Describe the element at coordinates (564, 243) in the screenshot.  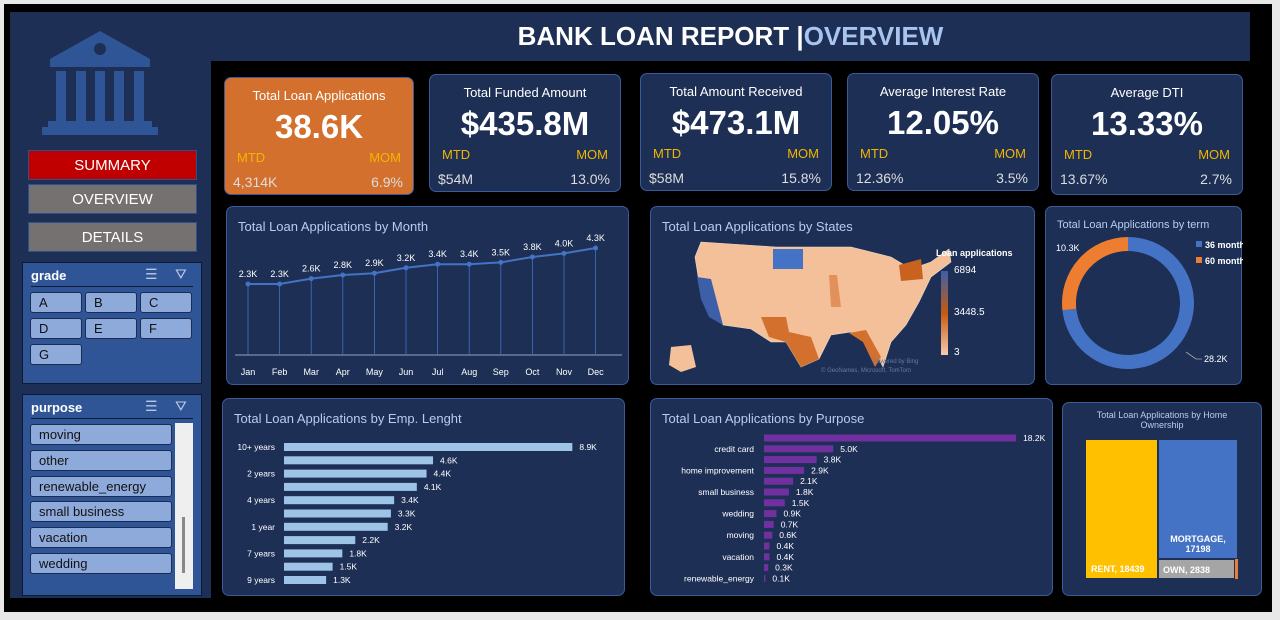
I see `data-label: 4.0K` at that location.